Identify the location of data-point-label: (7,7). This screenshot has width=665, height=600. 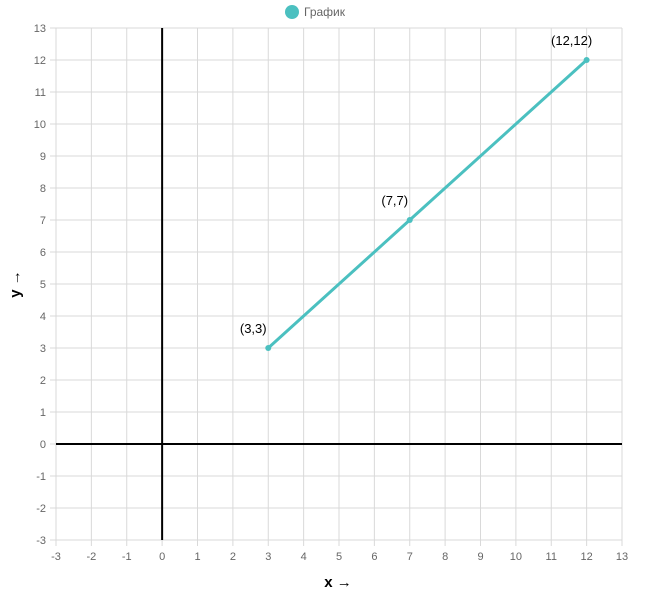
(394, 200).